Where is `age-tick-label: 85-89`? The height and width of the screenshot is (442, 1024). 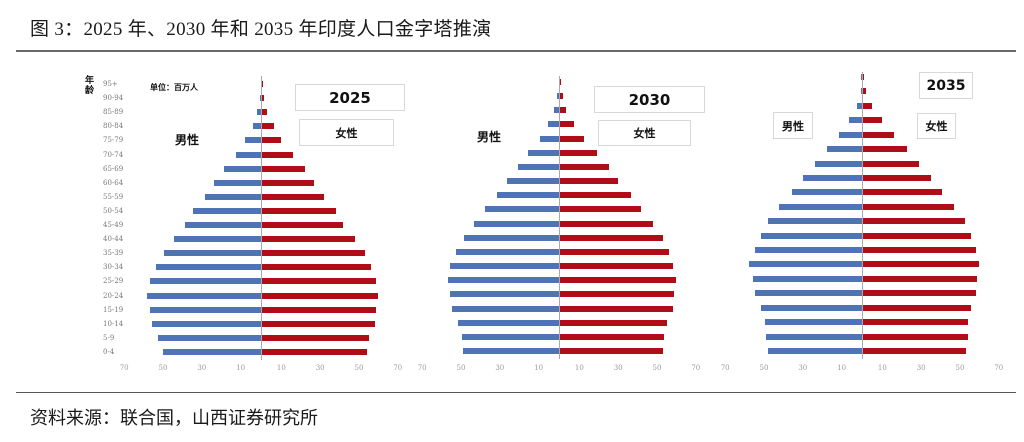 age-tick-label: 85-89 is located at coordinates (113, 112).